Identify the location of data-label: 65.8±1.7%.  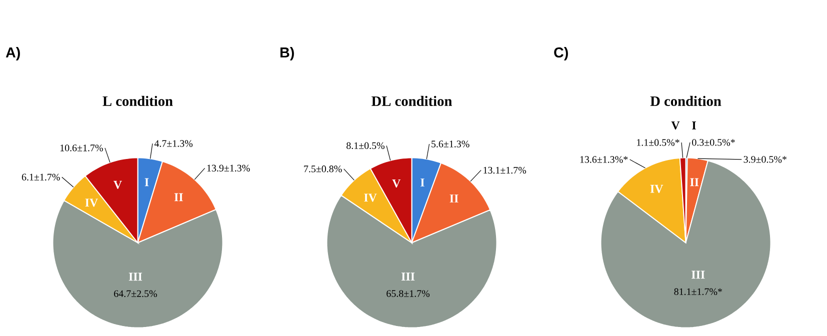
(408, 293).